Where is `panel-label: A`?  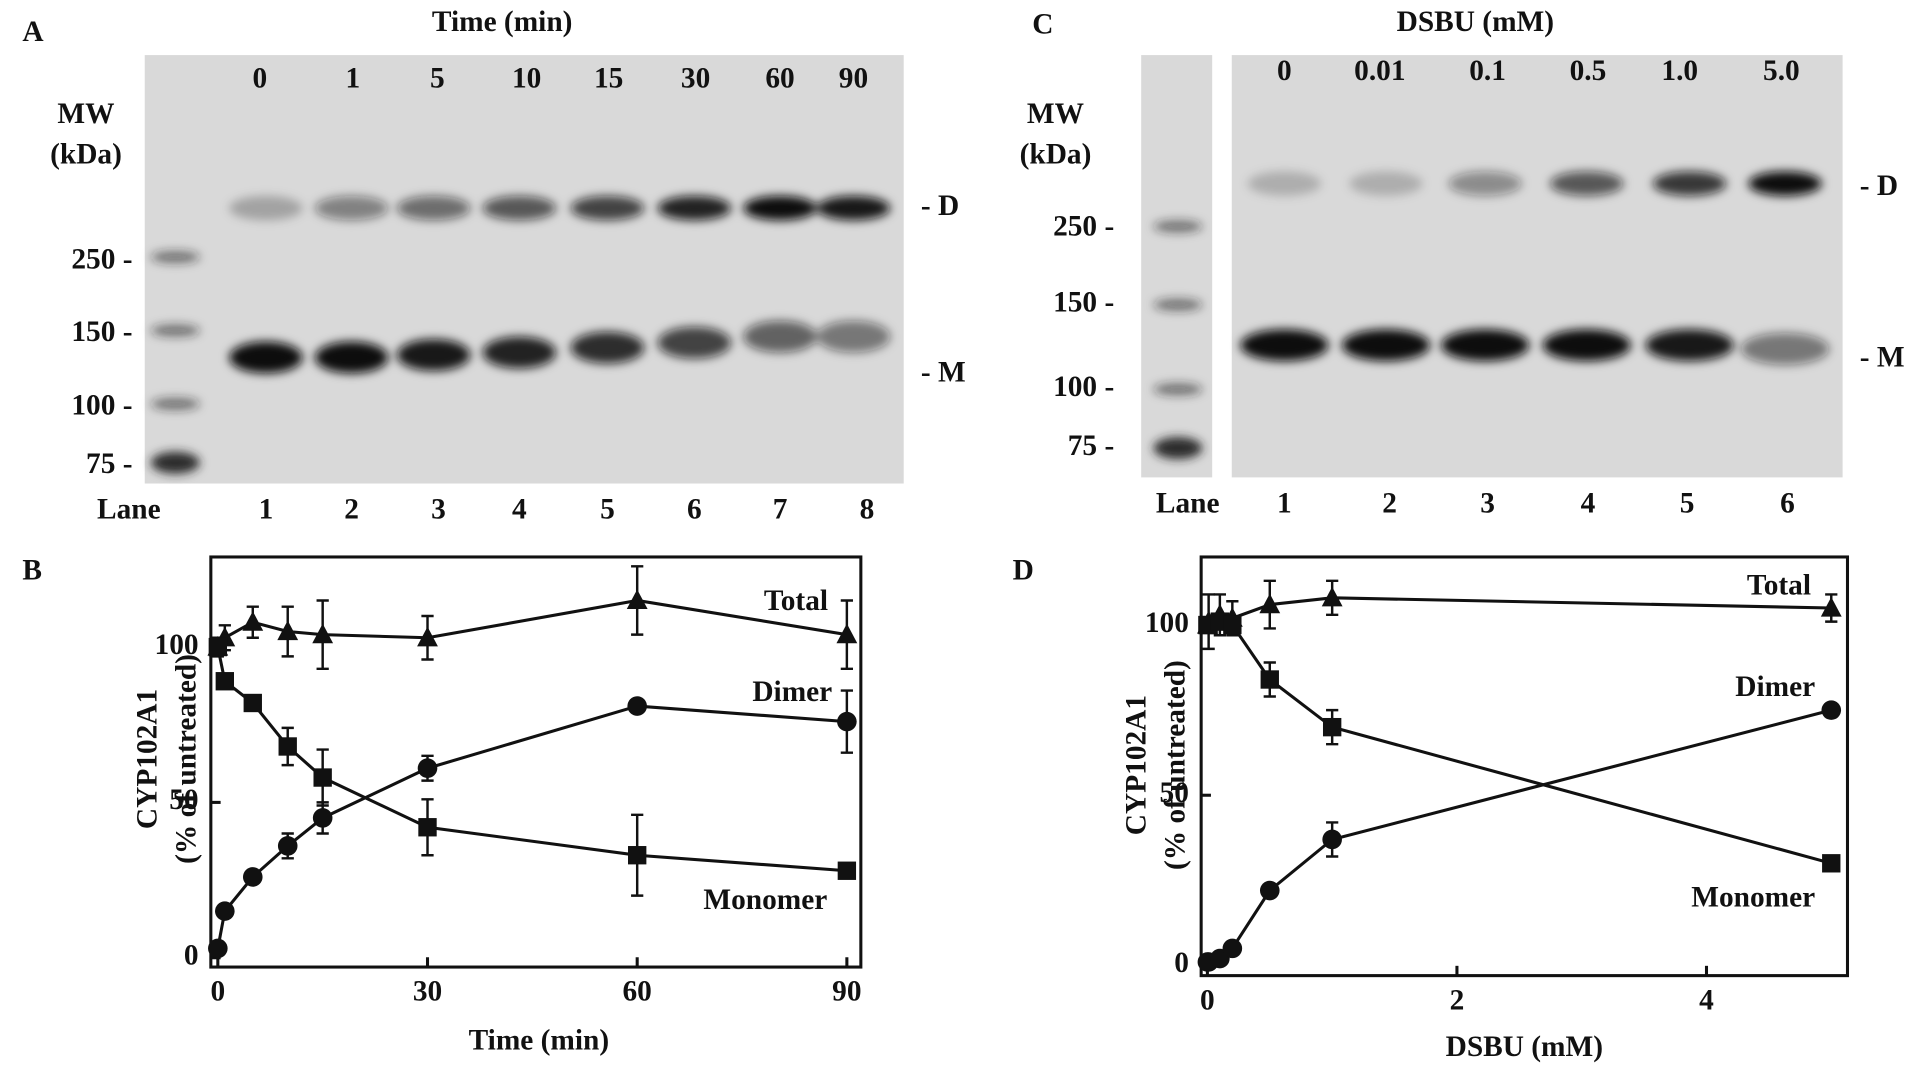
panel-label: A is located at coordinates (32, 32).